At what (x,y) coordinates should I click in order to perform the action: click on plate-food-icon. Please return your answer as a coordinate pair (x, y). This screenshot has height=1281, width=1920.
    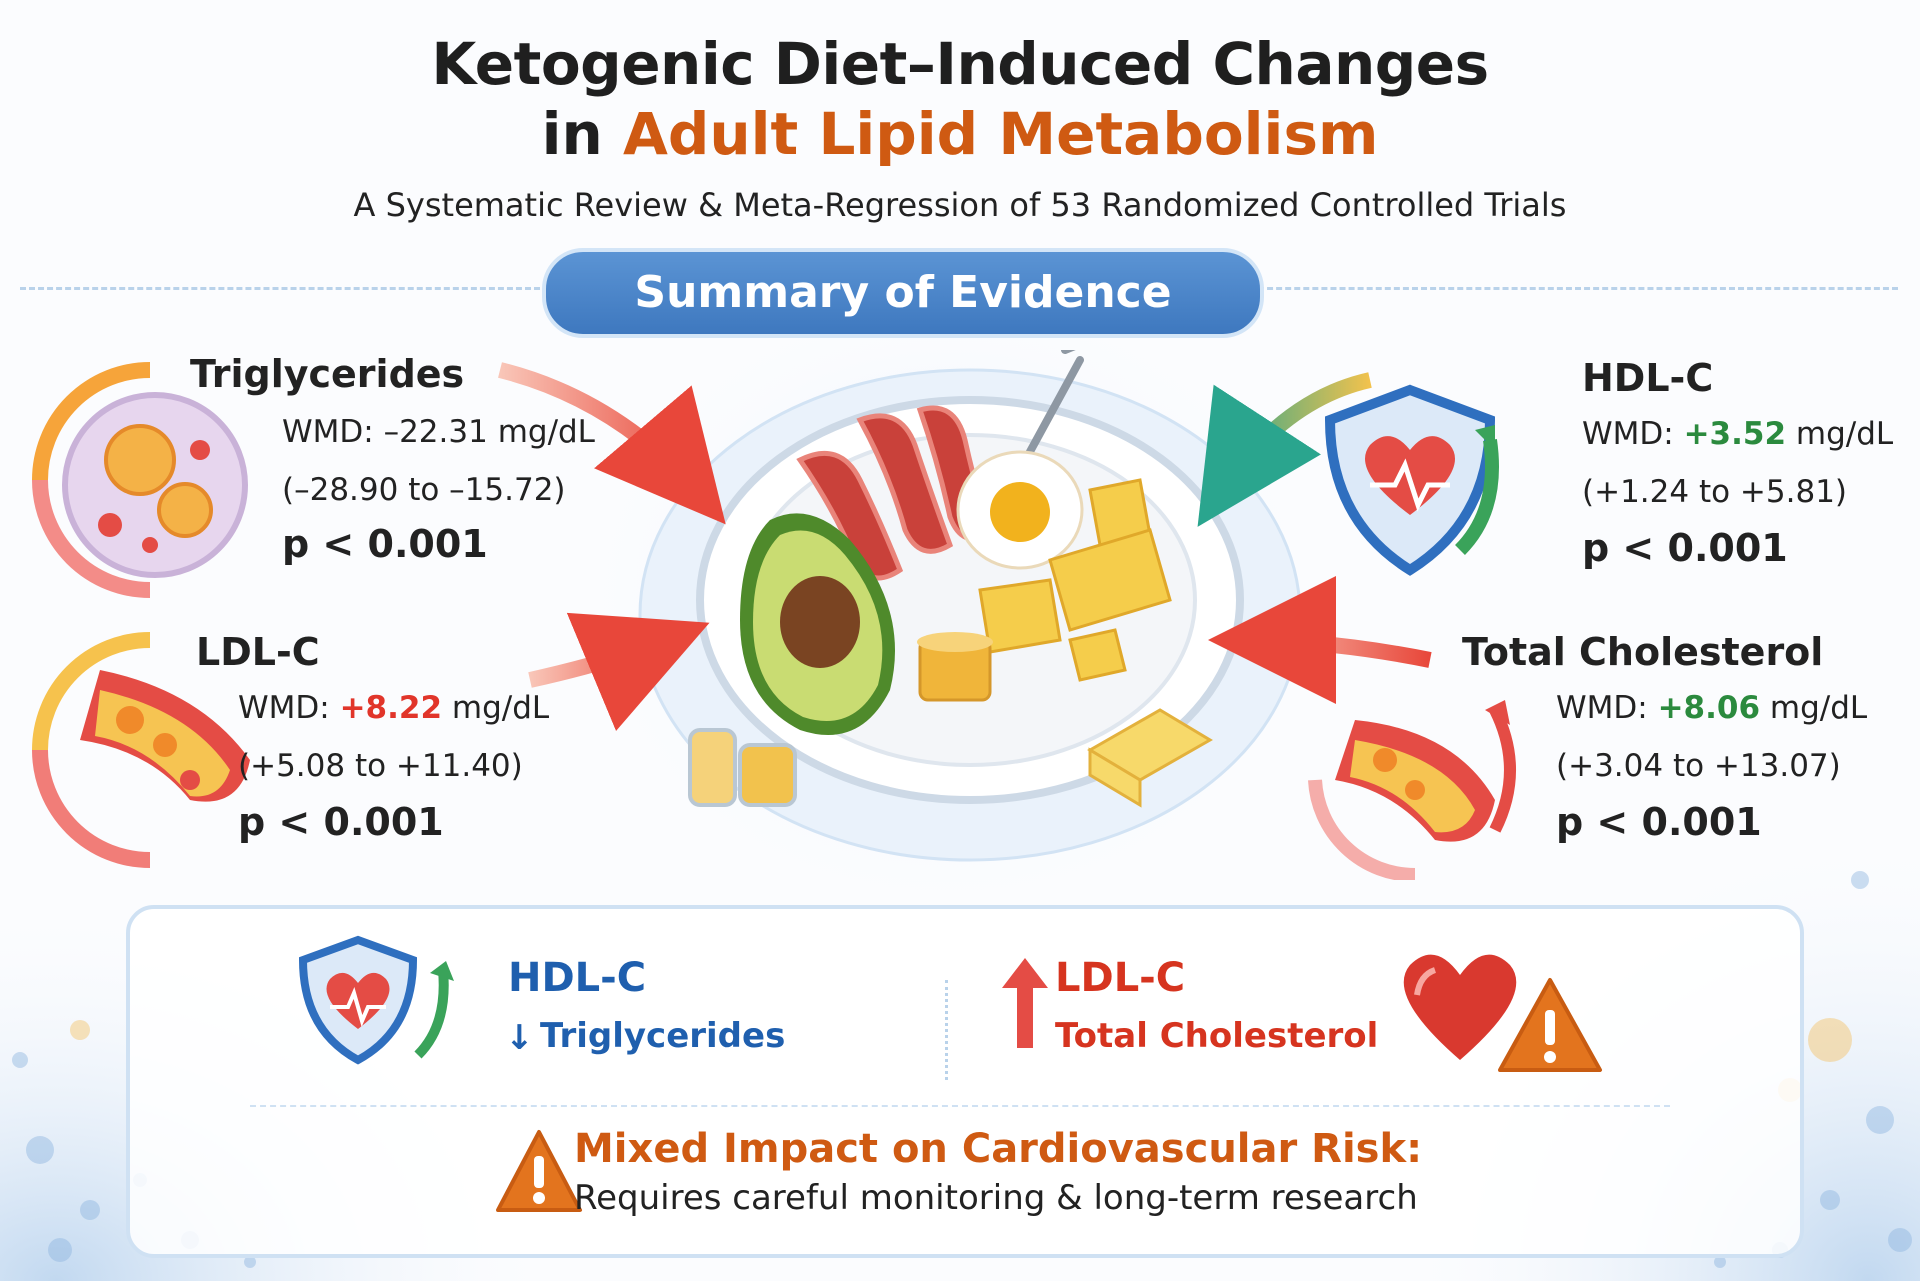
    Looking at the image, I should click on (970, 606).